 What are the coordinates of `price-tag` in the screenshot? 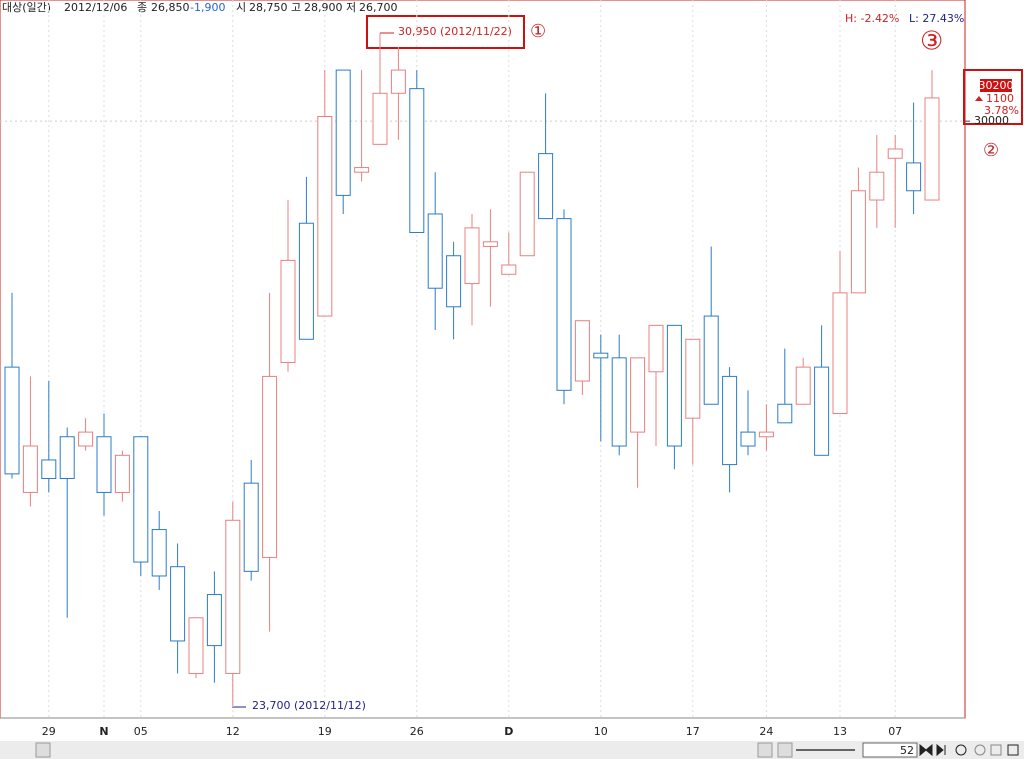 It's located at (996, 85).